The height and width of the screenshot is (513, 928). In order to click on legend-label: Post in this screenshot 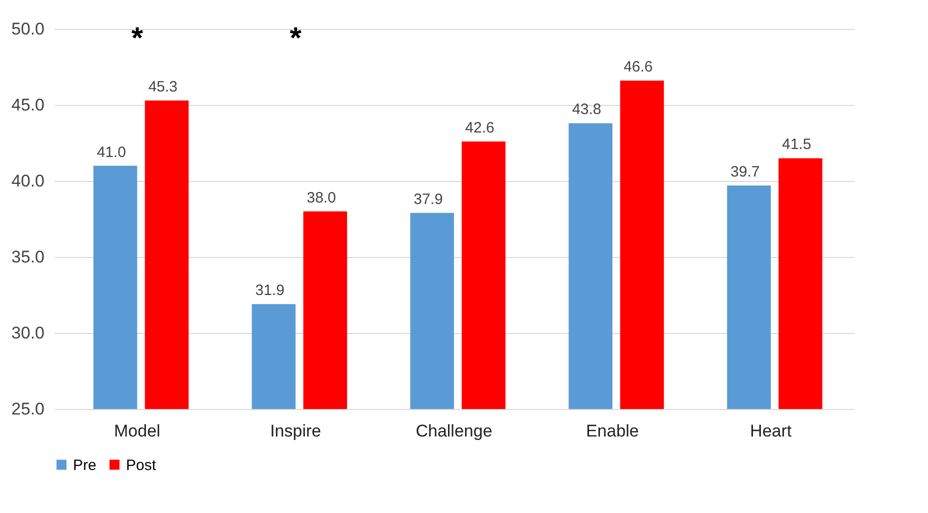, I will do `click(141, 465)`.